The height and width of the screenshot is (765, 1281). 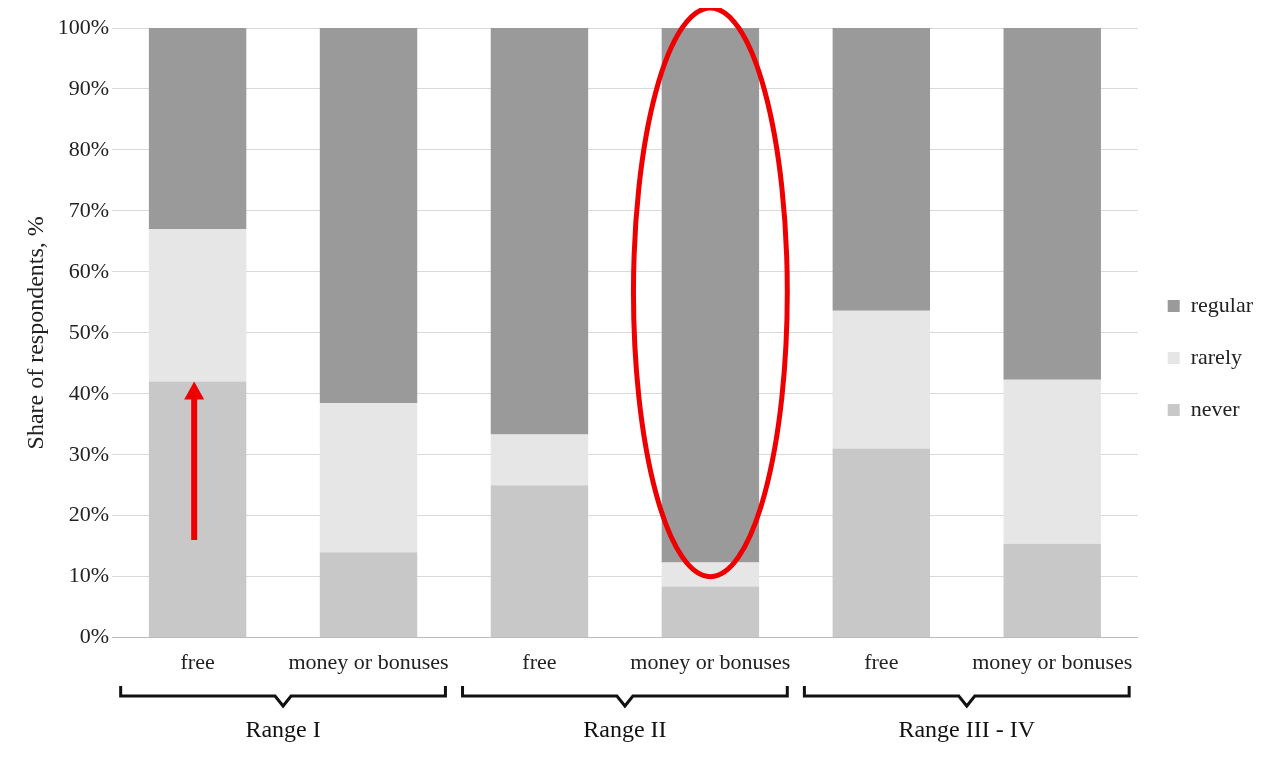 I want to click on y-tick-label: 60%, so click(x=89, y=270).